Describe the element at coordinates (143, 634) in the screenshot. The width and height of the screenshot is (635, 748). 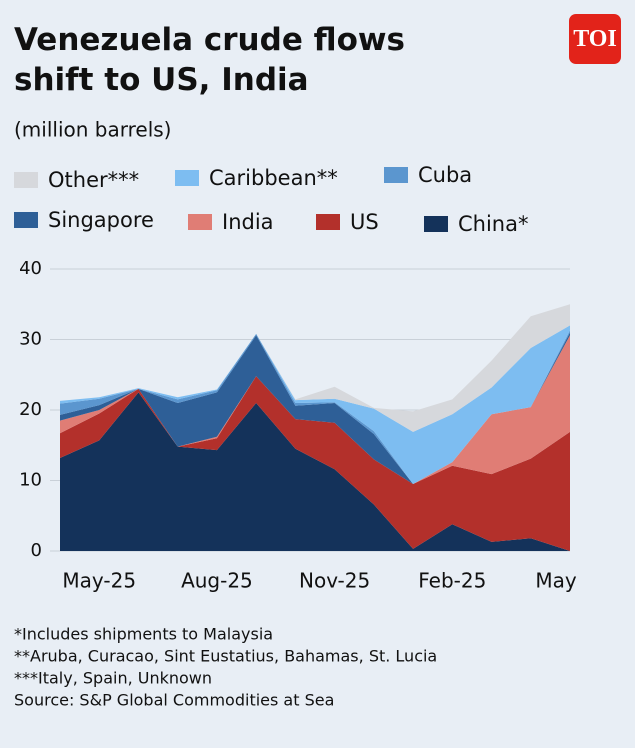
I see `footnote: *Includes shipments to Malaysia` at that location.